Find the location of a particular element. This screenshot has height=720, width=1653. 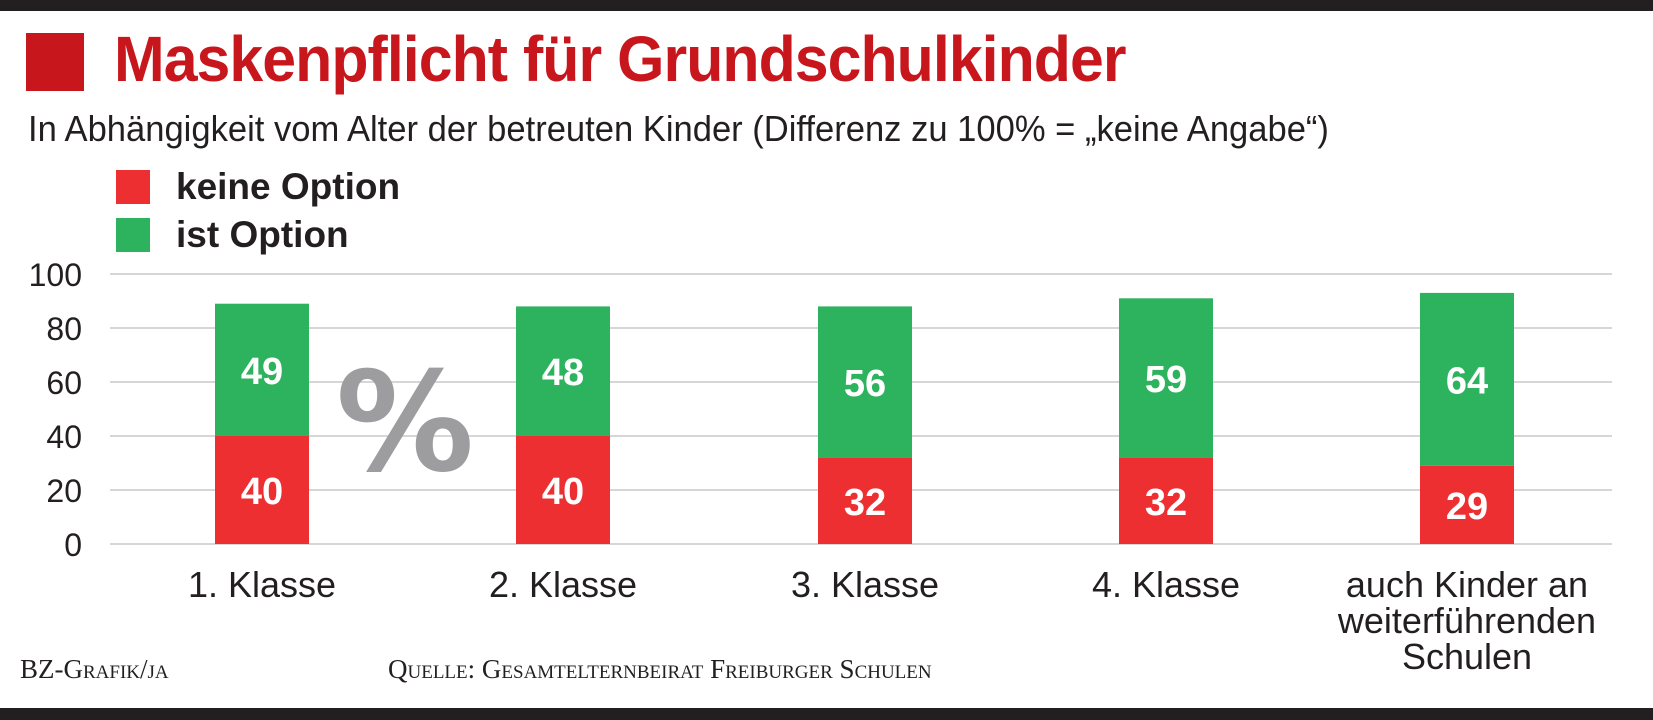

data-label-keine-option-3: 32 is located at coordinates (865, 503).